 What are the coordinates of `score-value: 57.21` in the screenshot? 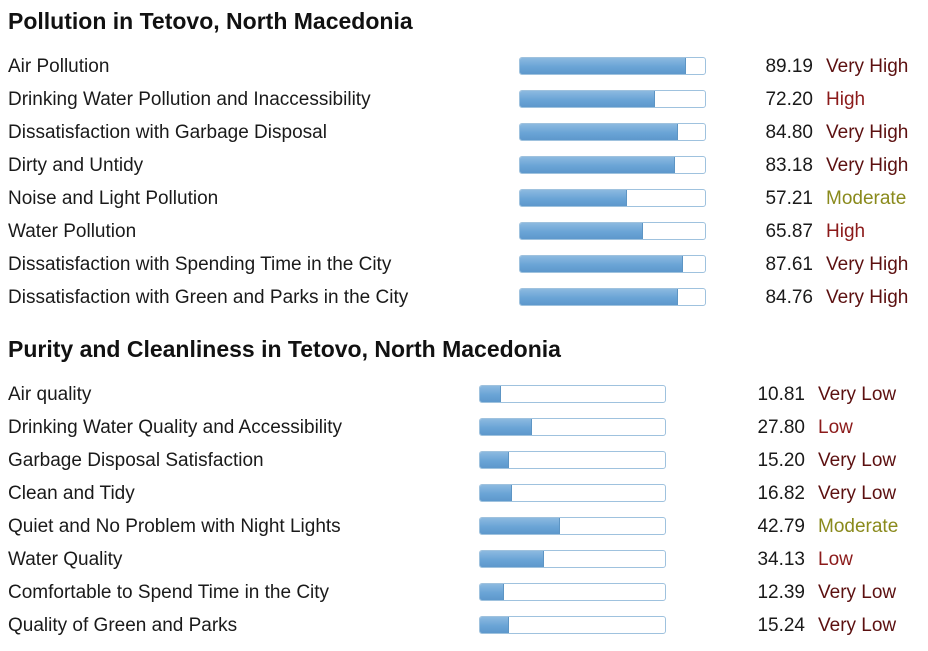 It's located at (789, 198).